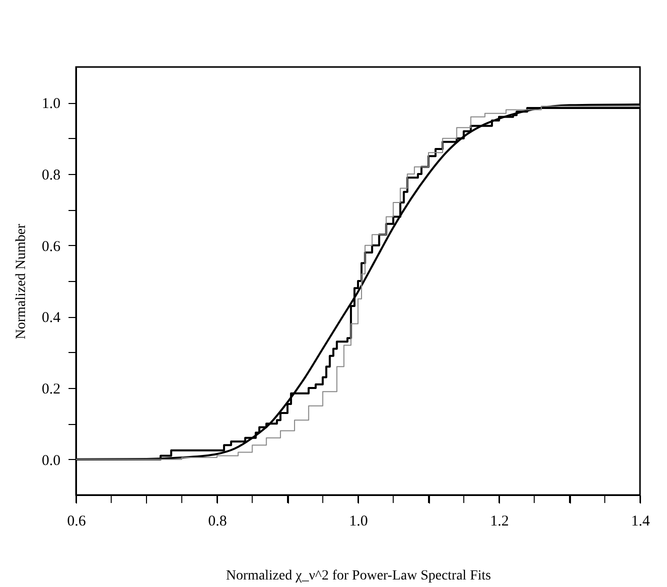  Describe the element at coordinates (358, 576) in the screenshot. I see `x-axis-title: Normalized χ_ν^2 for Power-Law Spectral Fits` at that location.